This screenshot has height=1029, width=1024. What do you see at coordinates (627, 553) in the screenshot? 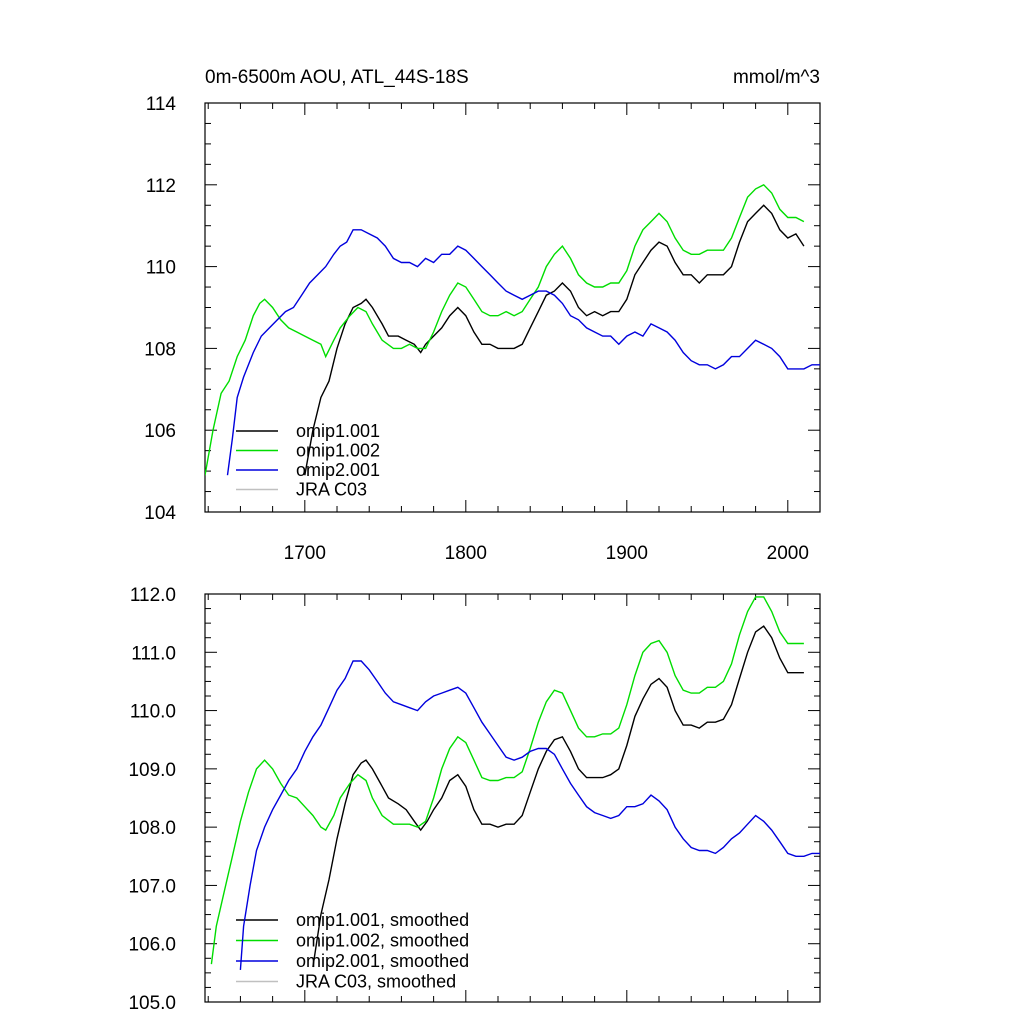
I see `x-tick-label: 1900` at bounding box center [627, 553].